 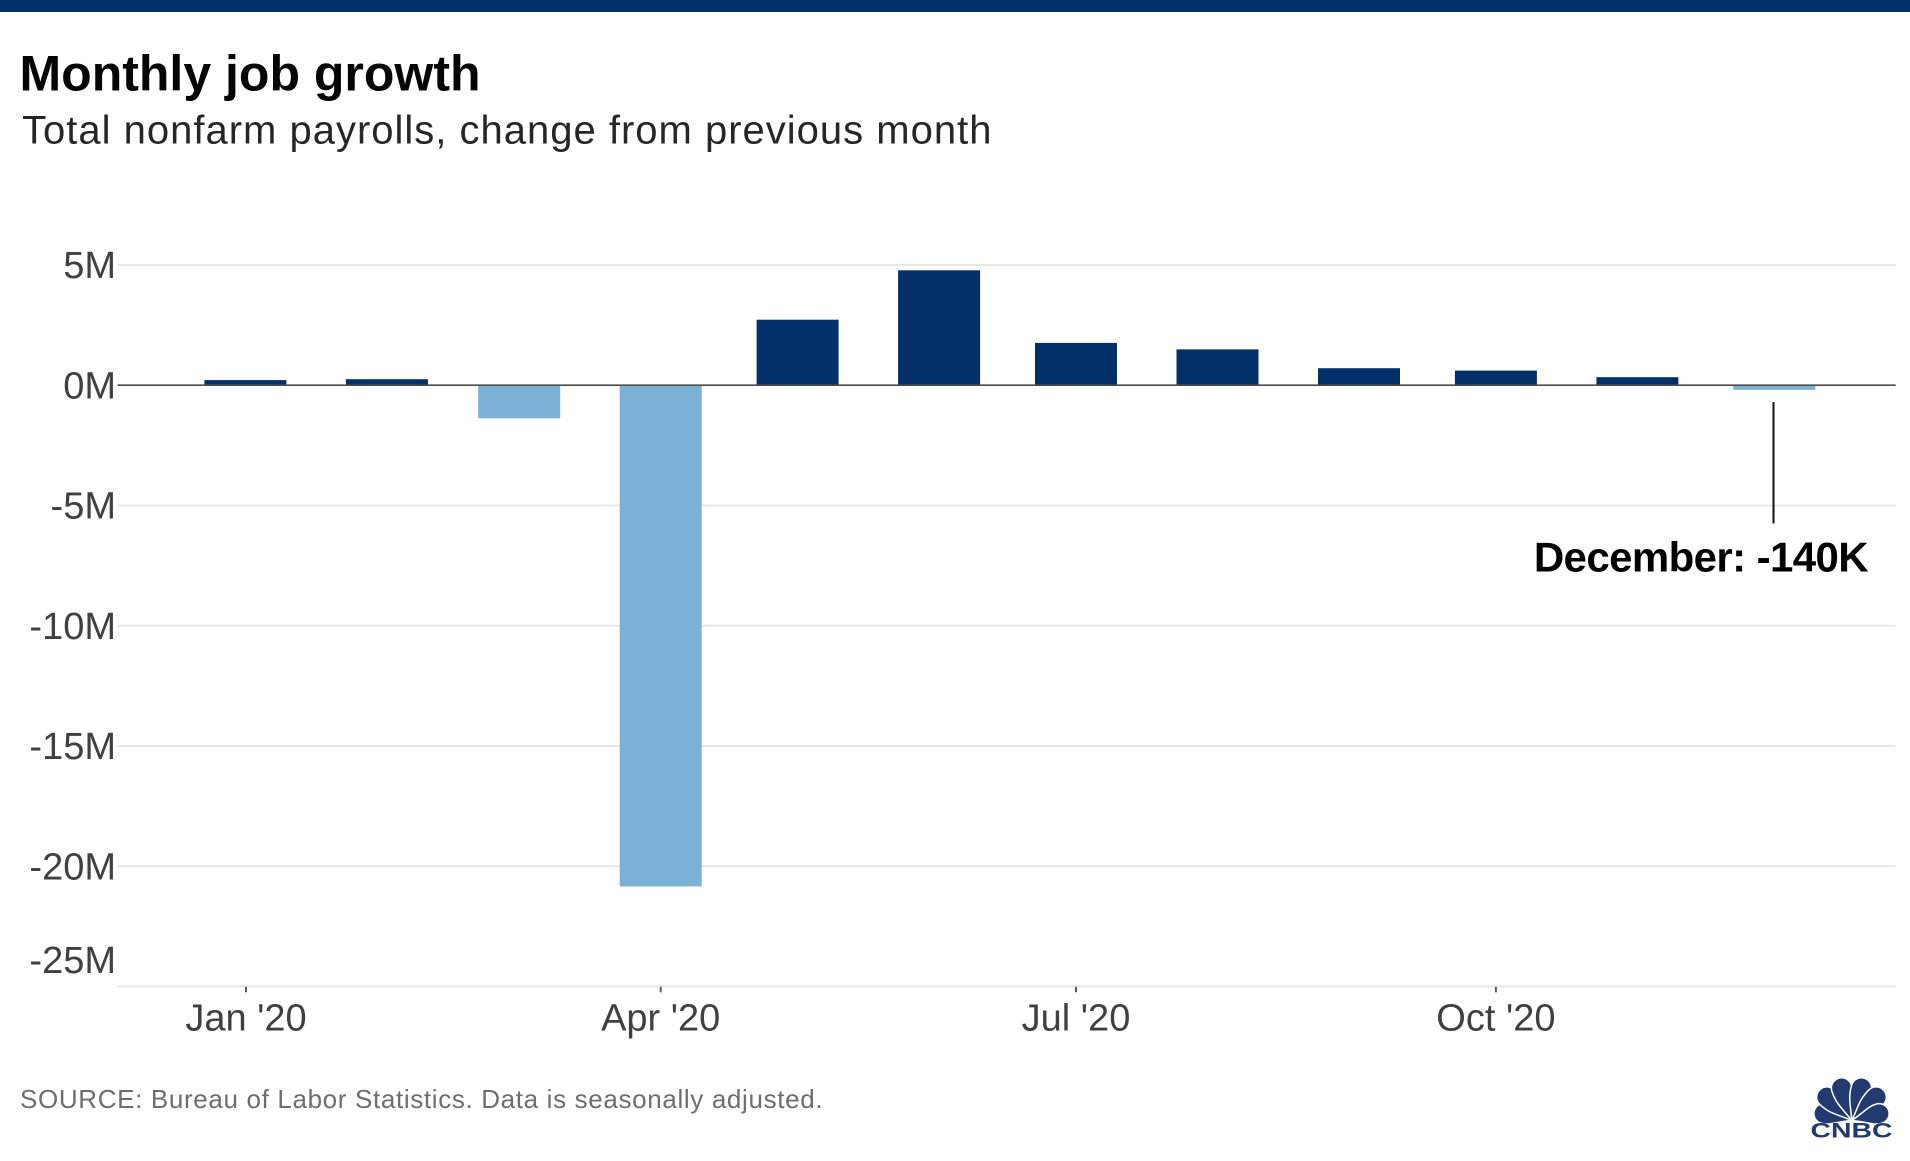 I want to click on svg-text: -20M, so click(x=72, y=868).